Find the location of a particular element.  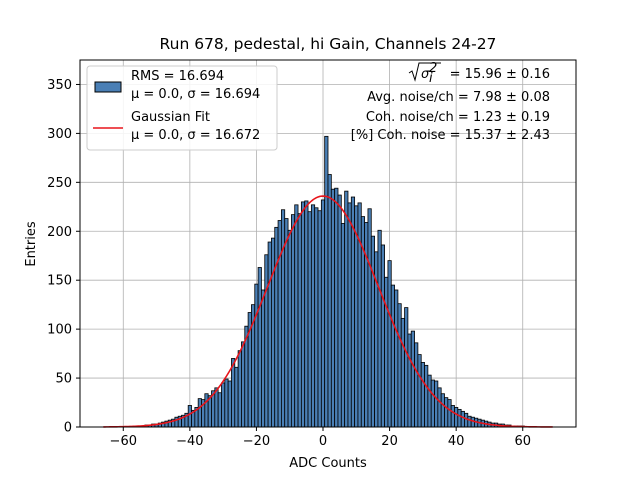

legend-box is located at coordinates (182, 108).